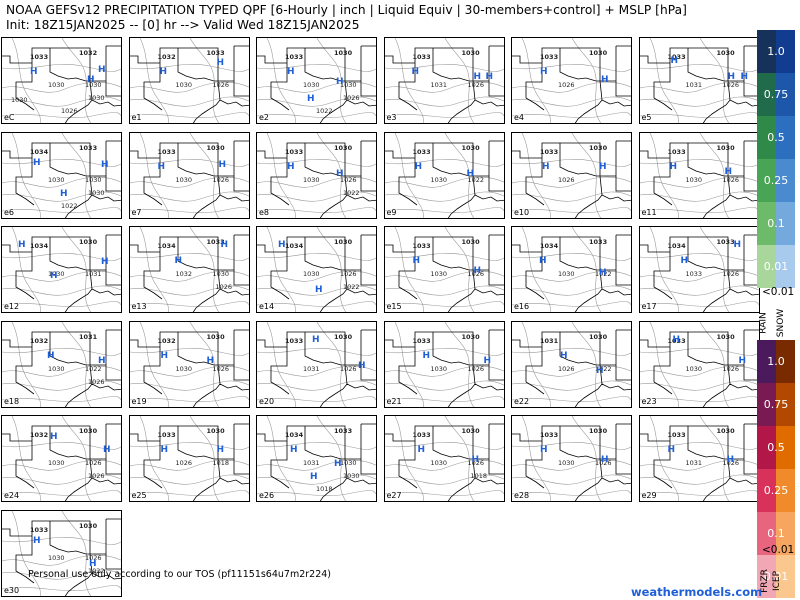 This screenshot has height=600, width=800. I want to click on isobar-label: 1031, so click(88, 336).